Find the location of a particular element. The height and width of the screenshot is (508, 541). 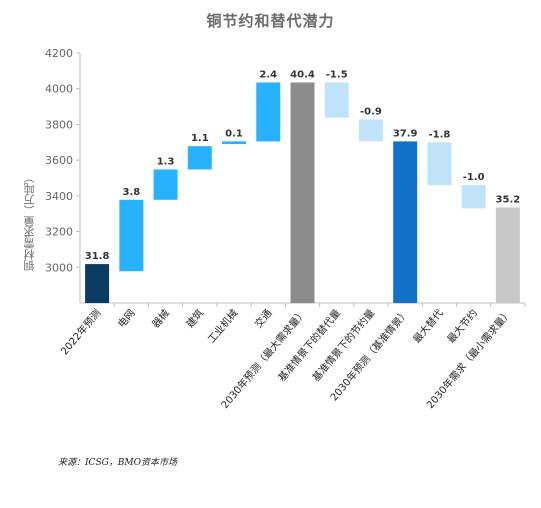

data-label: 2.4 is located at coordinates (268, 74).